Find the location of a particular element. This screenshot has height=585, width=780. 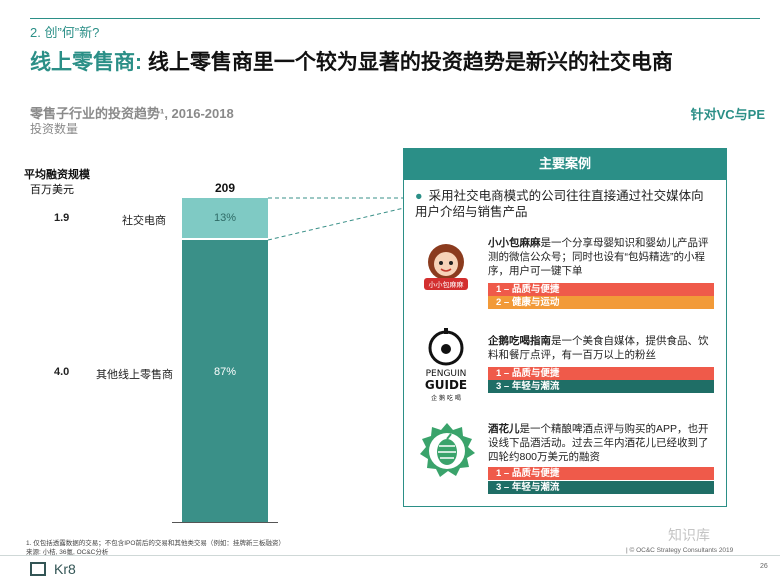

case-3-tag-1: 1 – 品质与便捷 is located at coordinates (601, 473).